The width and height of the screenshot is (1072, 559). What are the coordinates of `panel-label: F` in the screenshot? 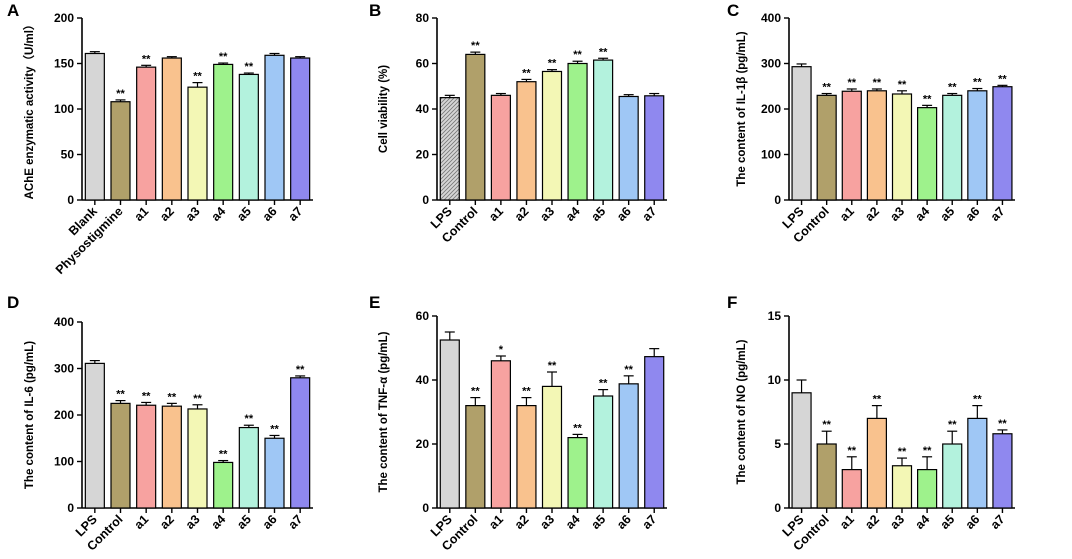 It's located at (732, 302).